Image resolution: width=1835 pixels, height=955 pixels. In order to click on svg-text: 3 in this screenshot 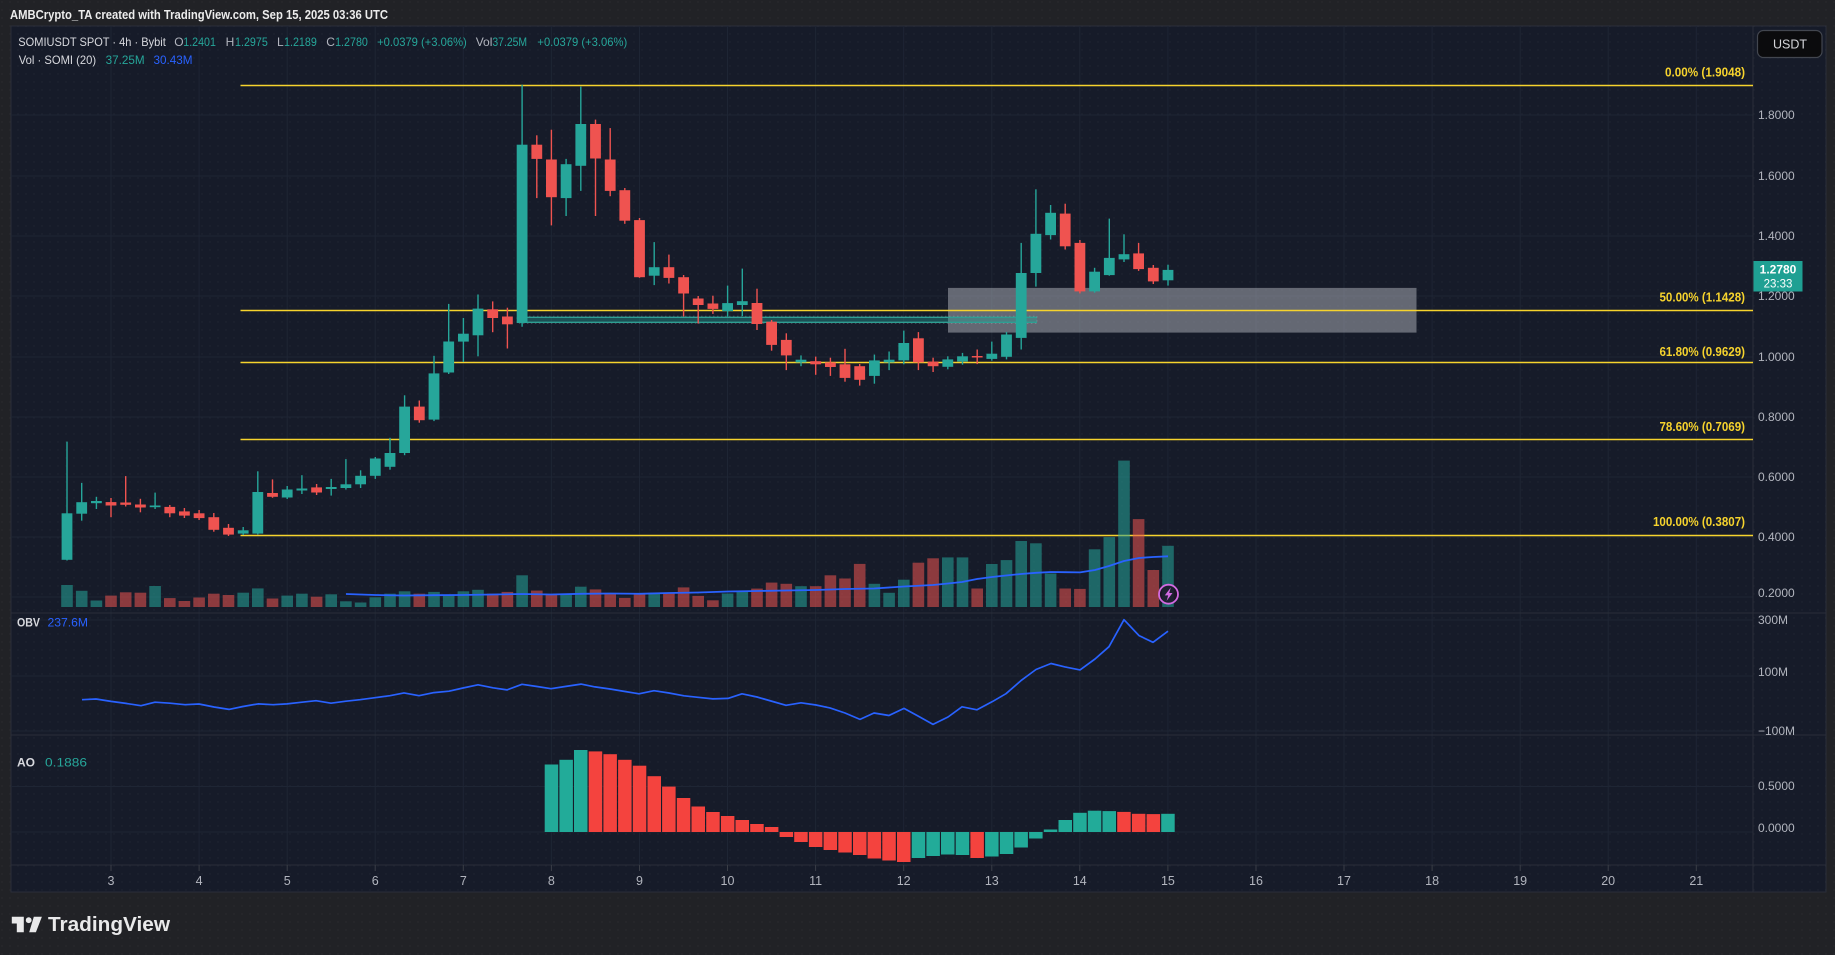, I will do `click(111, 881)`.